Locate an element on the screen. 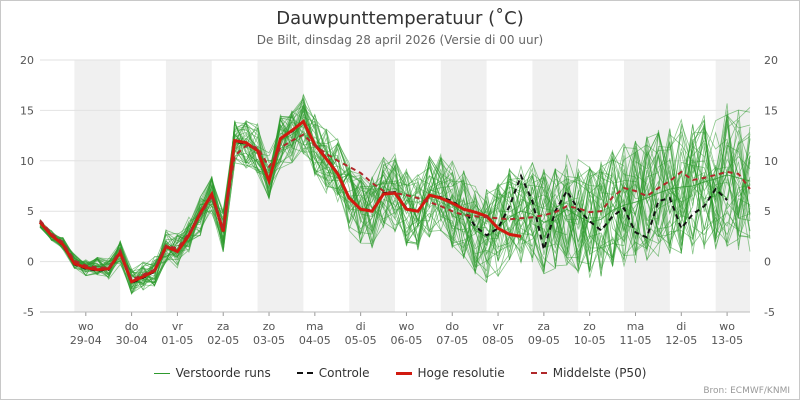 The height and width of the screenshot is (400, 800). x-tick-day-9: vr is located at coordinates (499, 326).